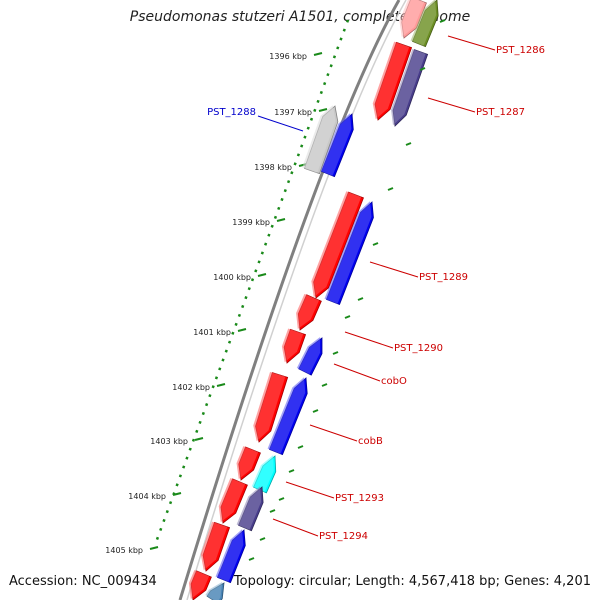 Image resolution: width=600 pixels, height=600 pixels. What do you see at coordinates (500, 112) in the screenshot?
I see `gene-label: PST_1287` at bounding box center [500, 112].